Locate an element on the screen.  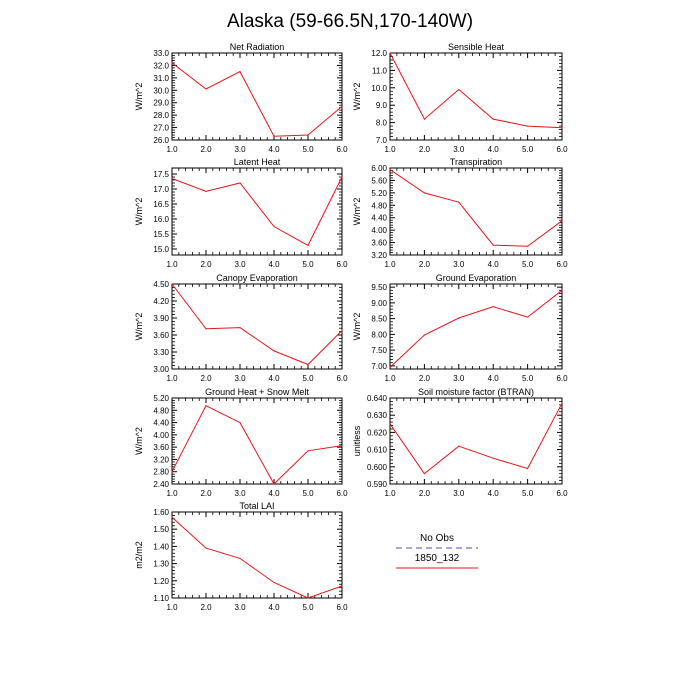
y-tick-label: 26.0 is located at coordinates (161, 140).